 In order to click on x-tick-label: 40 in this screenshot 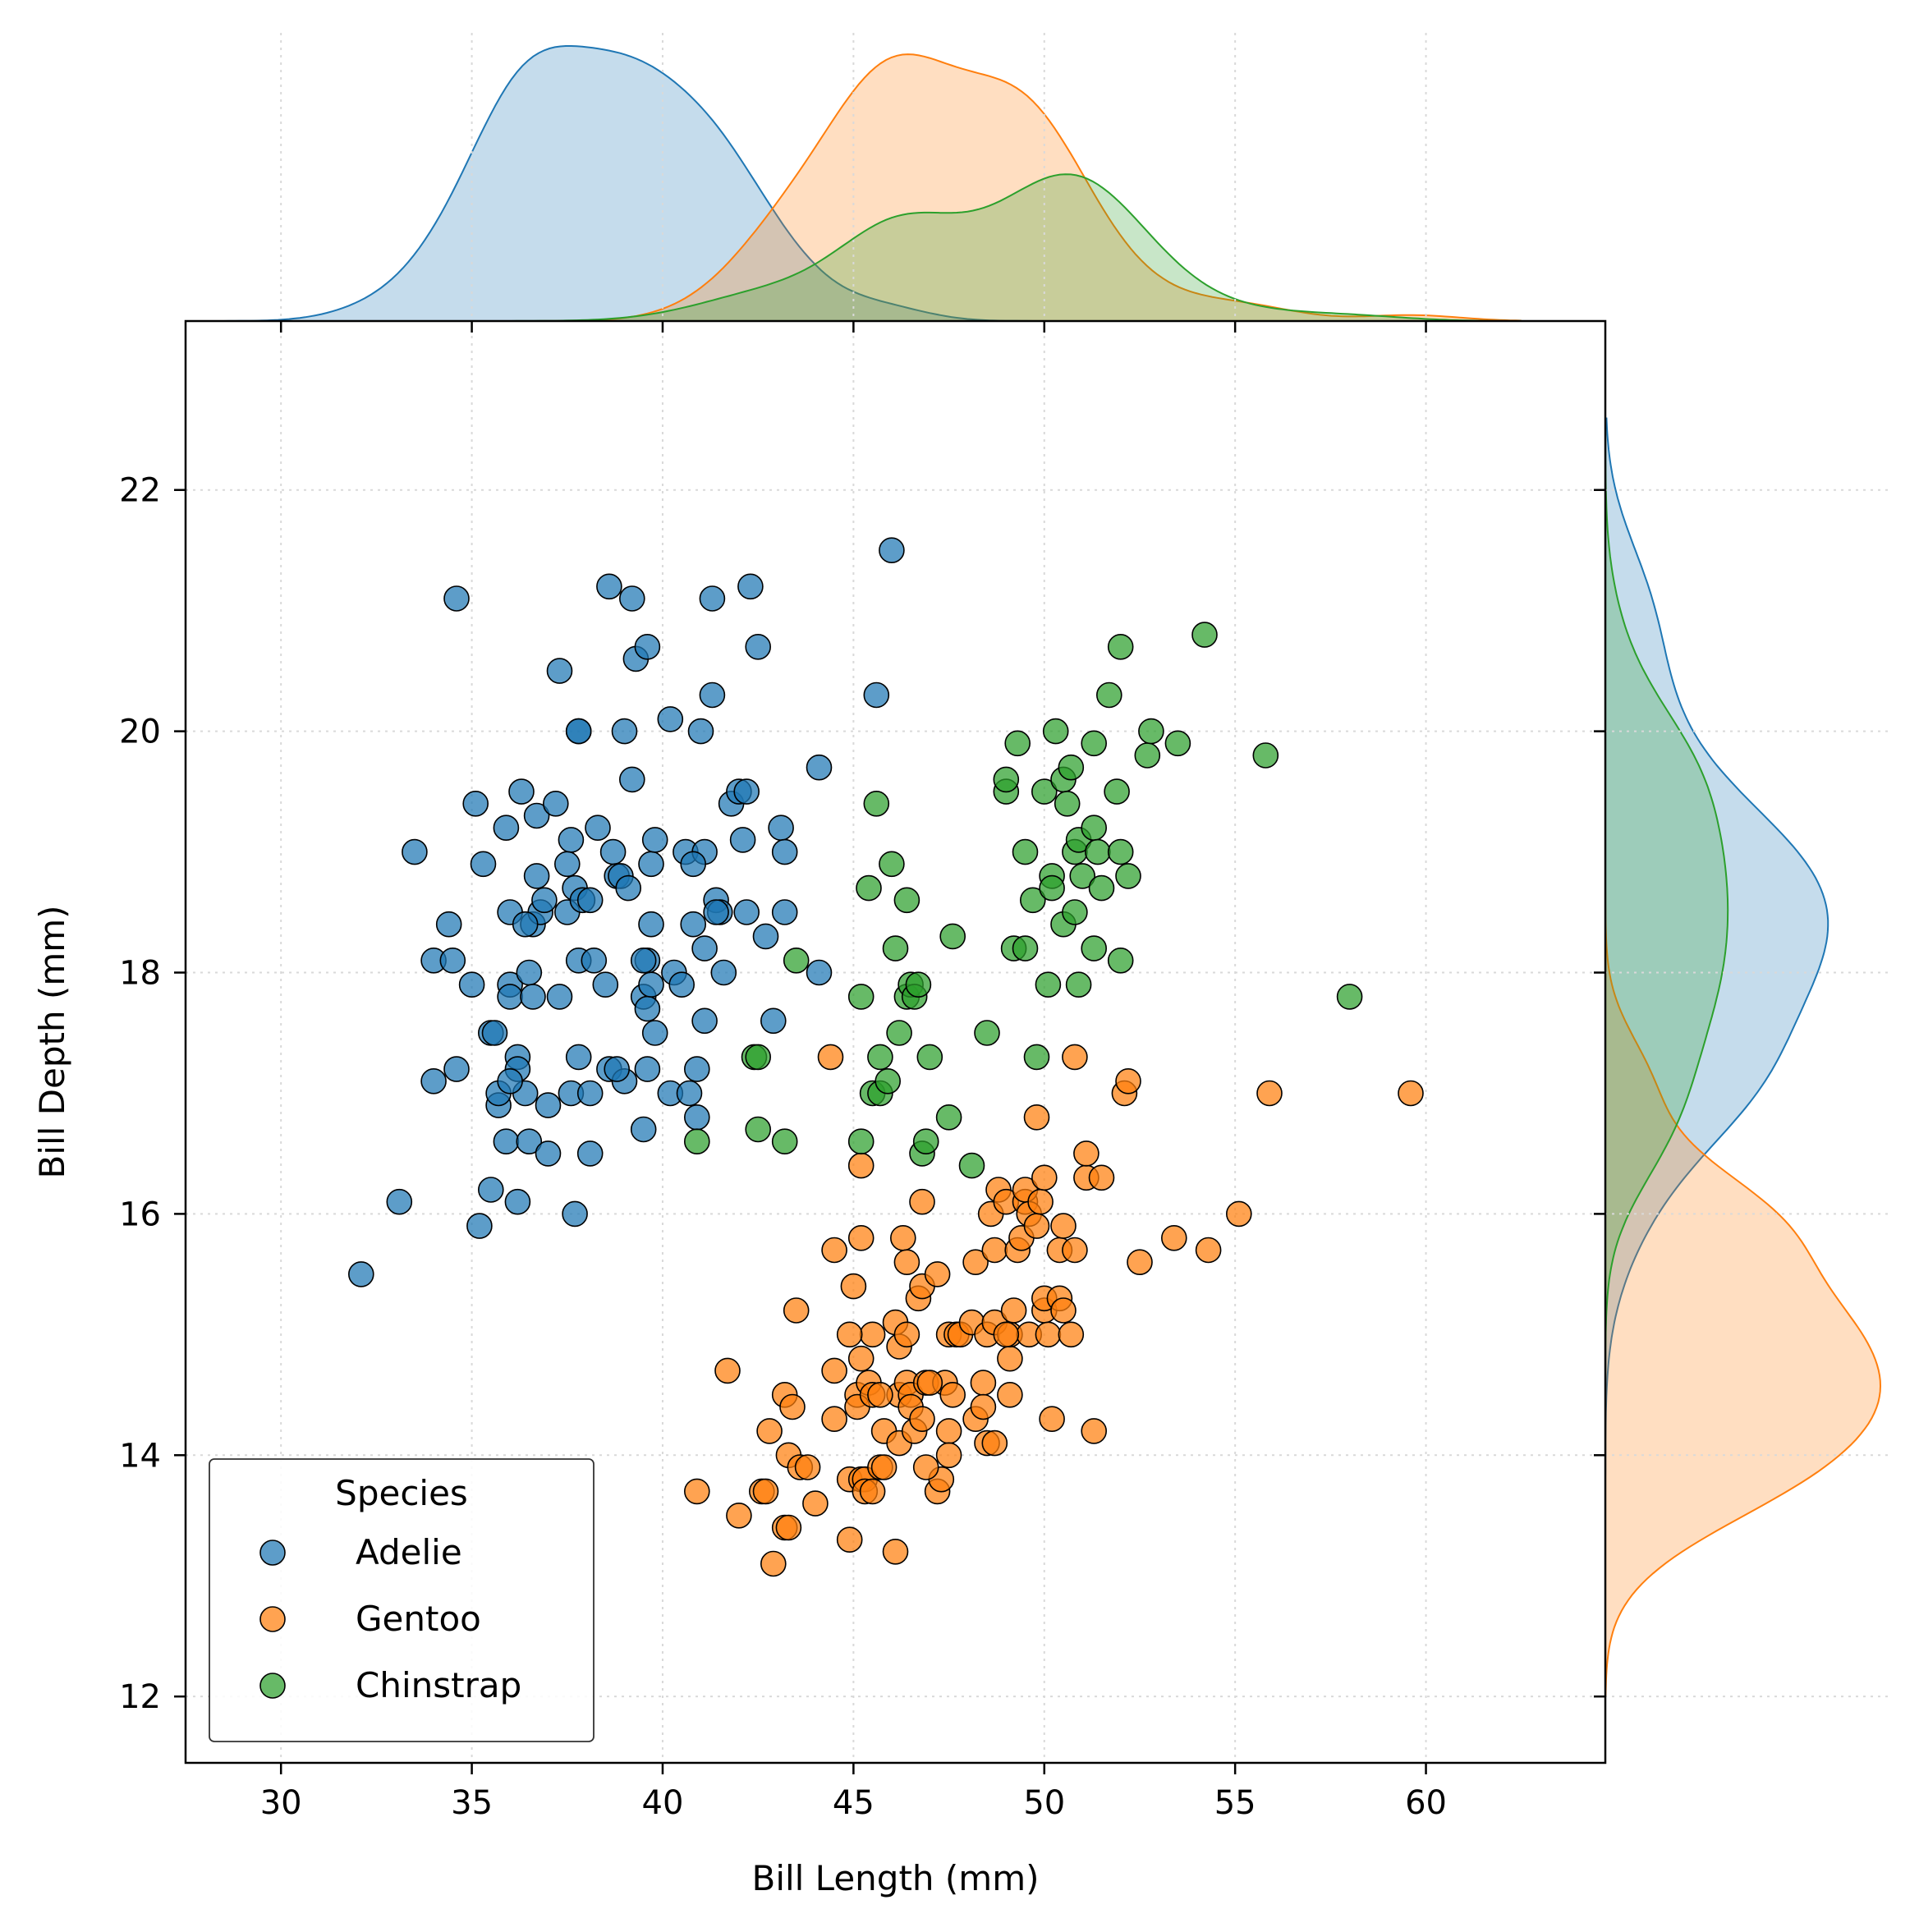, I will do `click(663, 1803)`.